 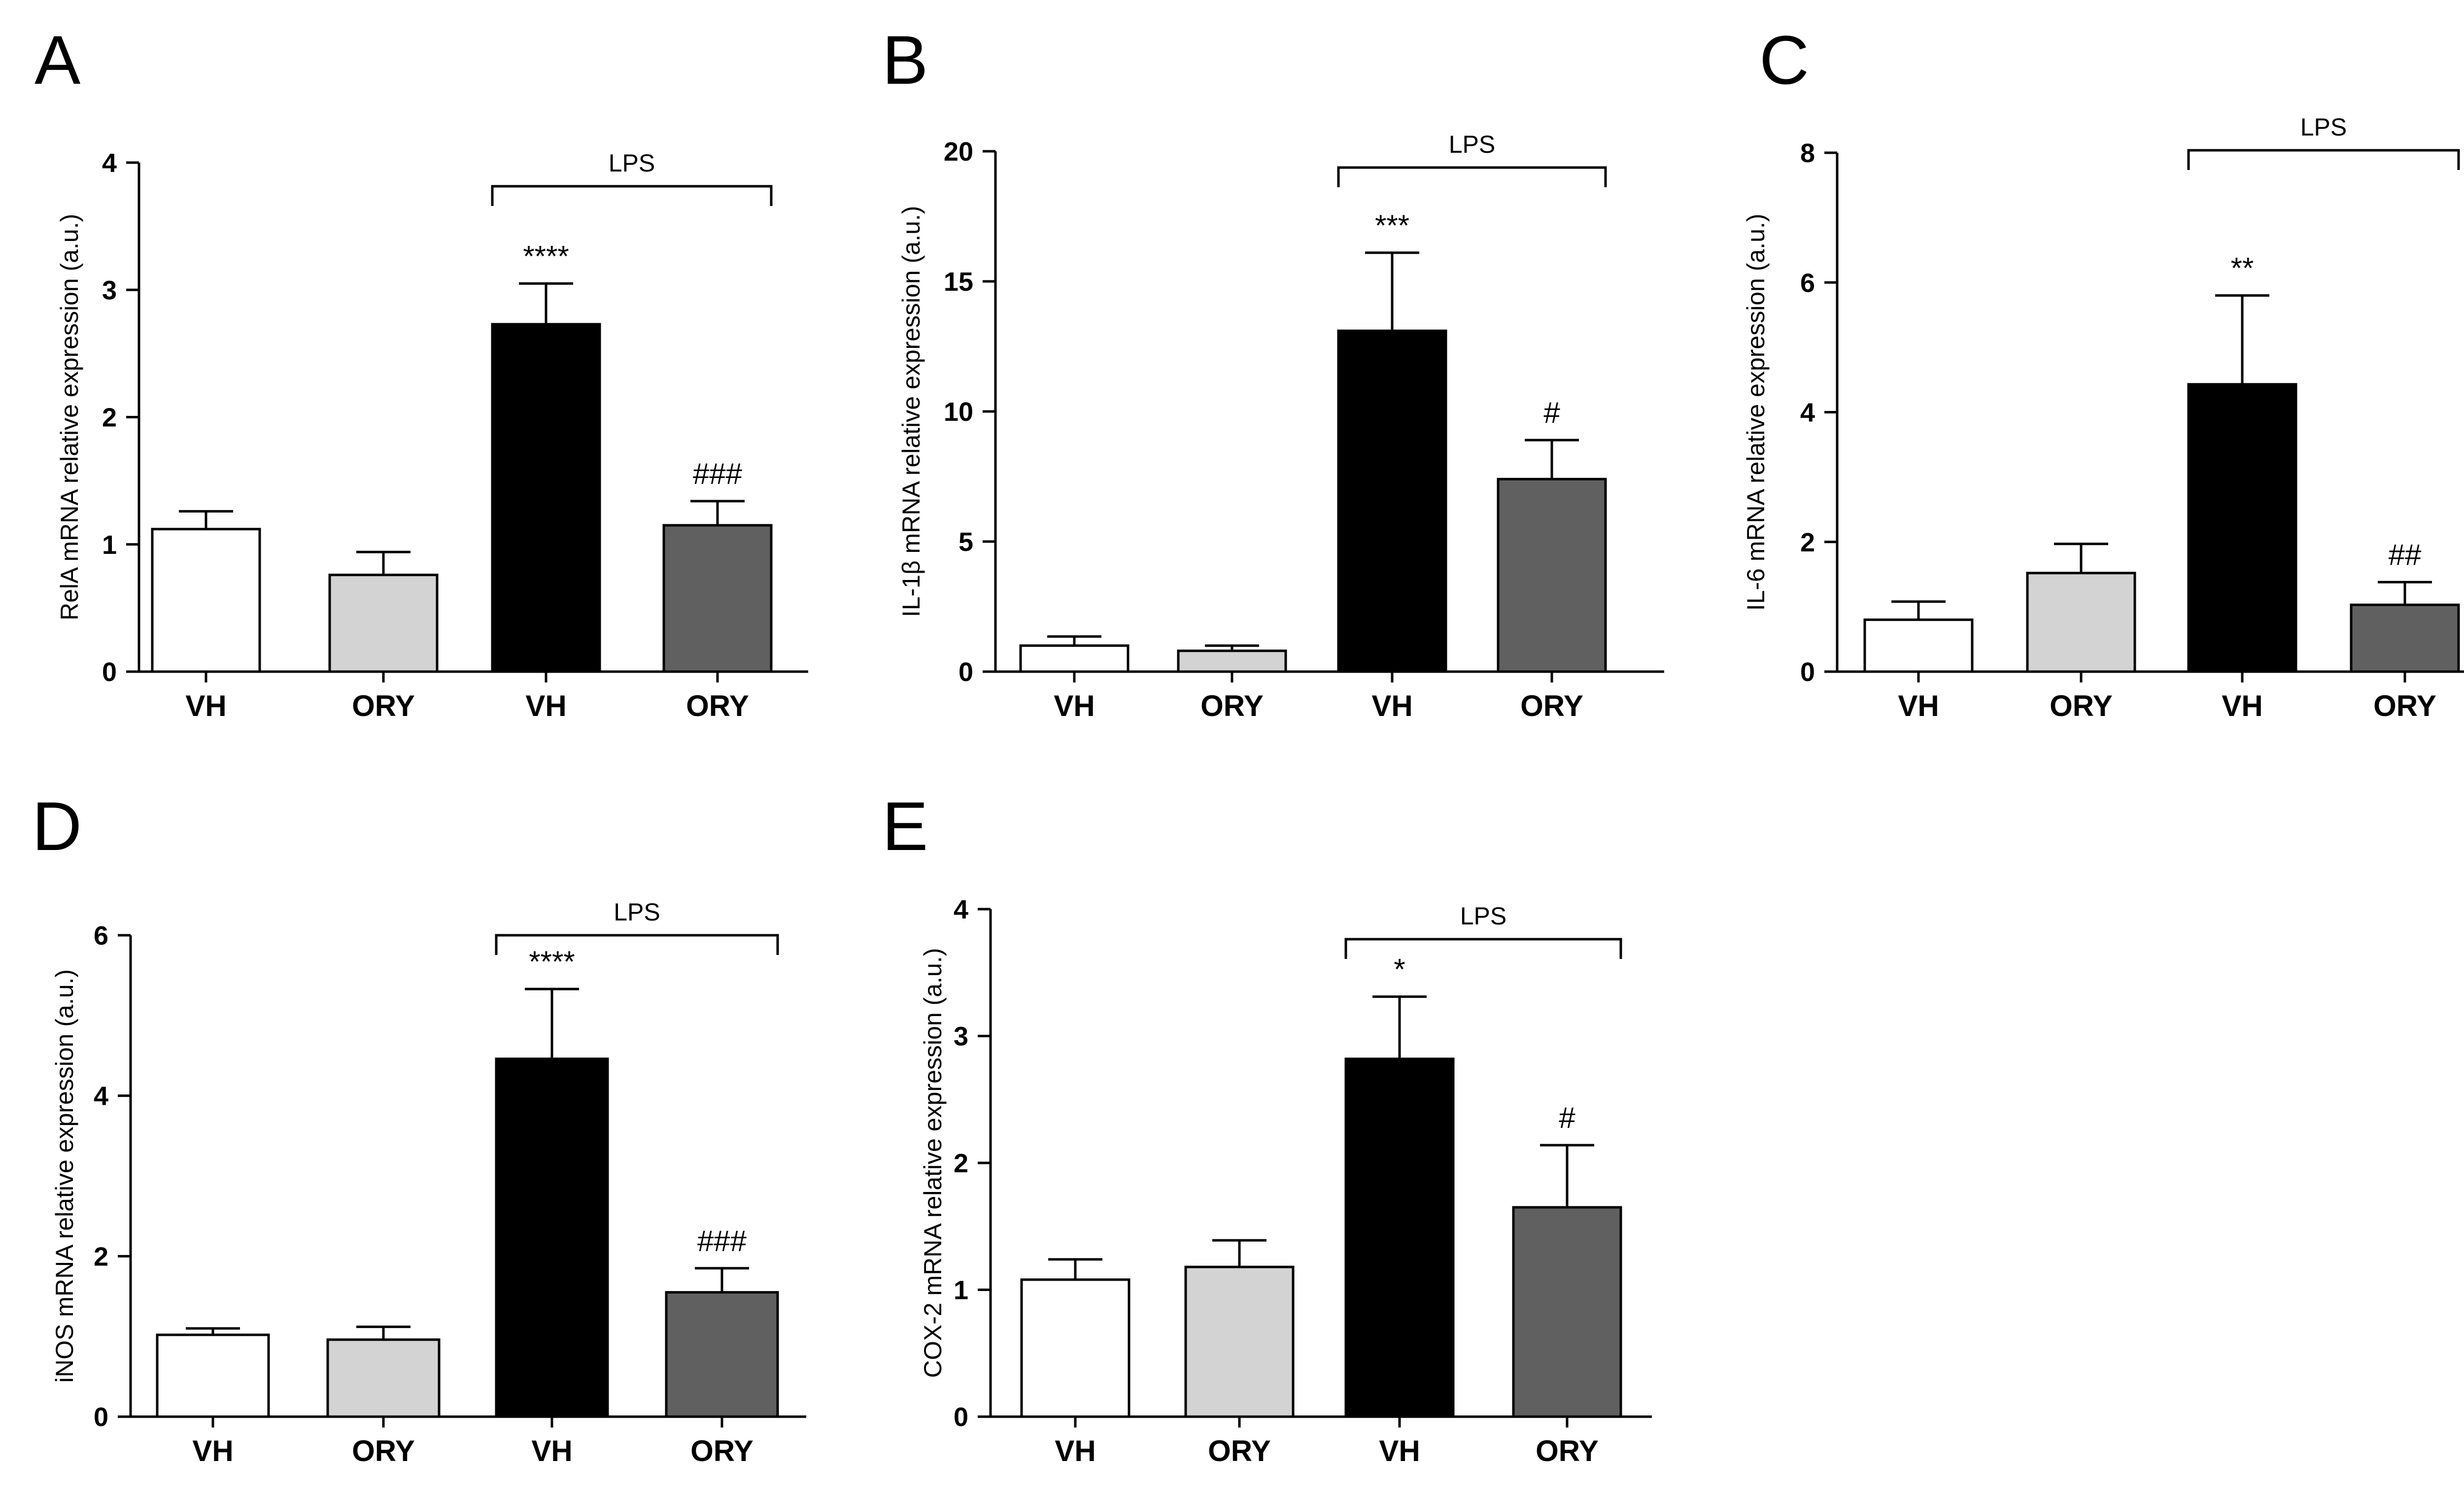 I want to click on y-tick-label: 5, so click(x=965, y=542).